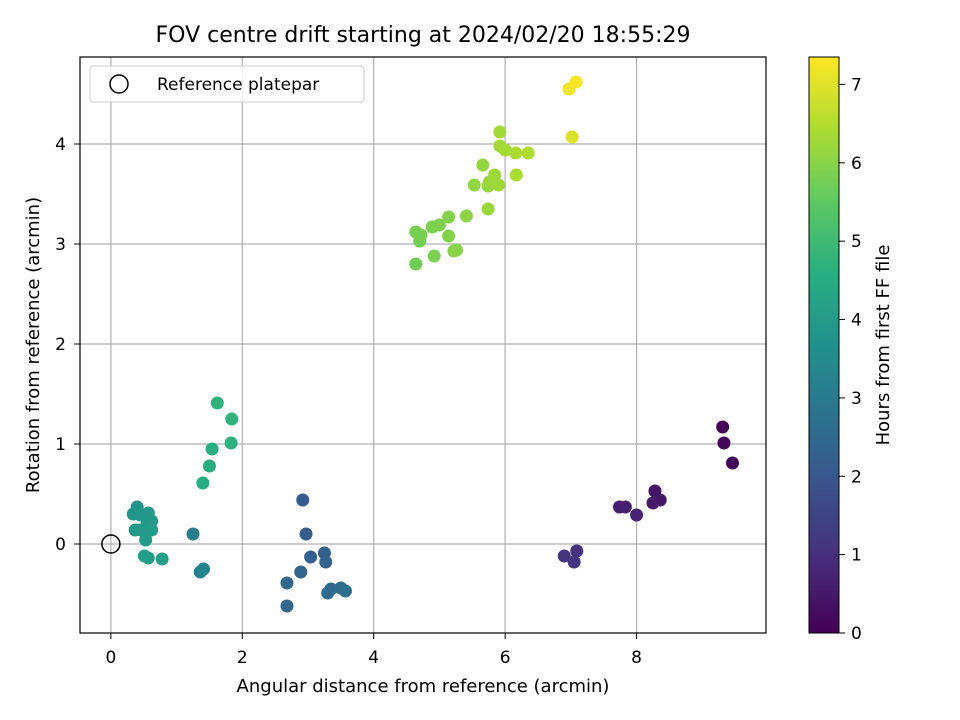 This screenshot has width=960, height=720. What do you see at coordinates (423, 686) in the screenshot?
I see `x-axis-label: Angular distance from reference (arcmin)` at bounding box center [423, 686].